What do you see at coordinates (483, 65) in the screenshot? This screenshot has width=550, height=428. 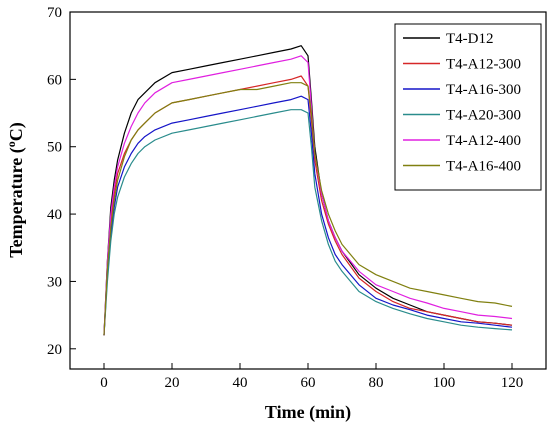 I see `legend-label-2: T4-A12-300` at bounding box center [483, 65].